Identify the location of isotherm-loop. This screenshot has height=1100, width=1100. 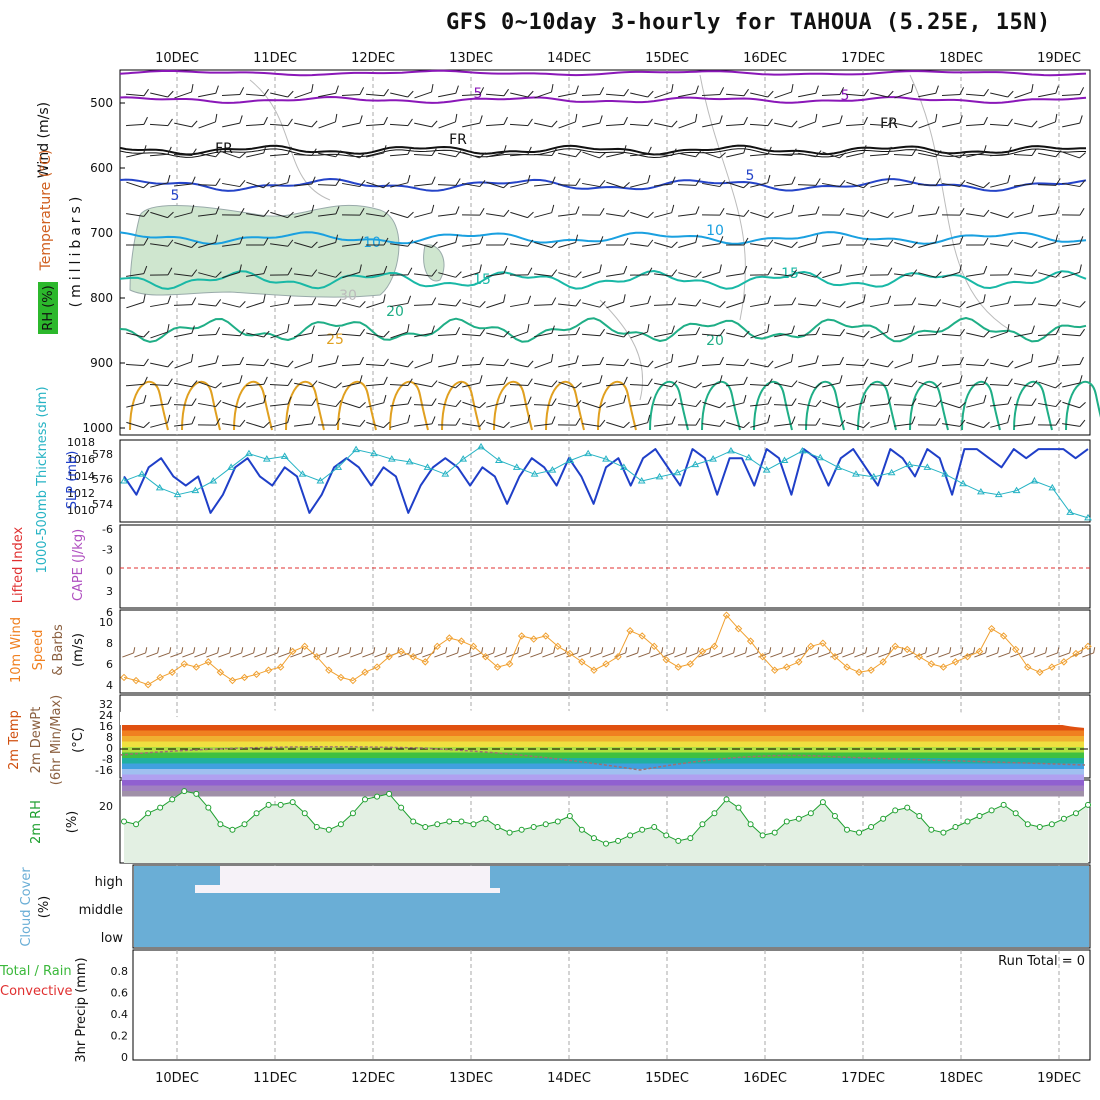
(669, 405).